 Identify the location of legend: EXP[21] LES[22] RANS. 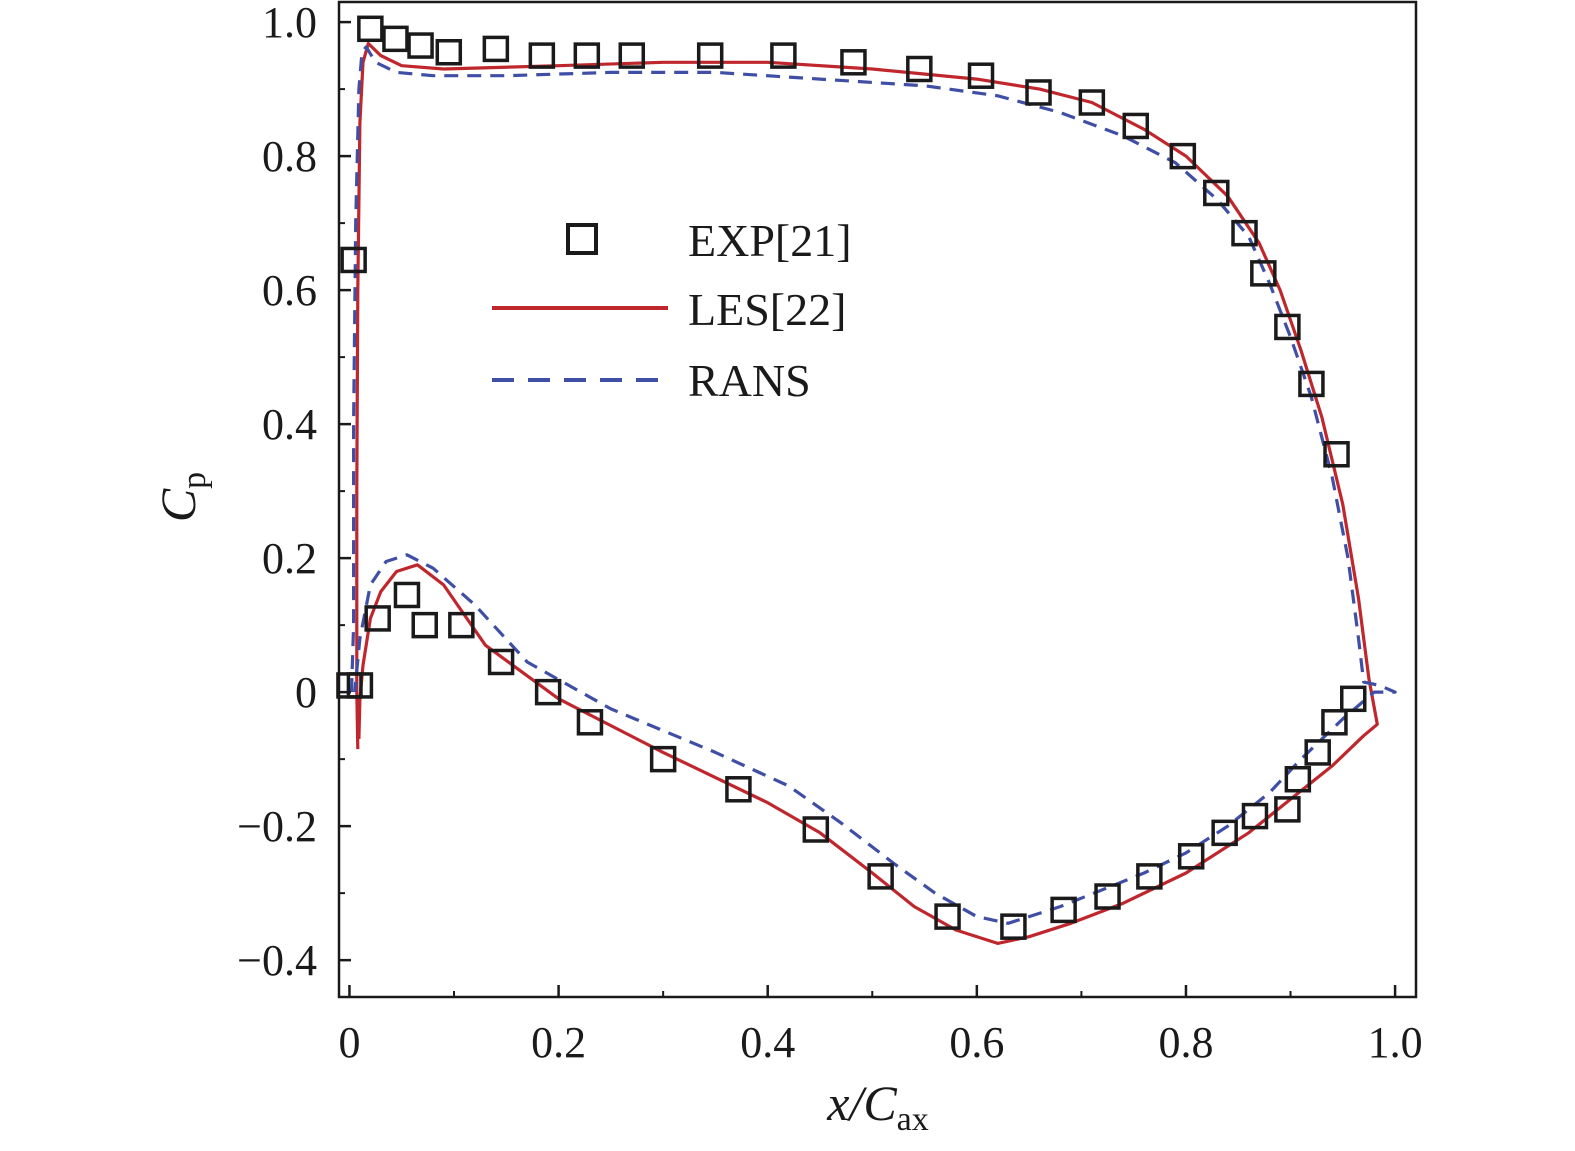
(672, 310).